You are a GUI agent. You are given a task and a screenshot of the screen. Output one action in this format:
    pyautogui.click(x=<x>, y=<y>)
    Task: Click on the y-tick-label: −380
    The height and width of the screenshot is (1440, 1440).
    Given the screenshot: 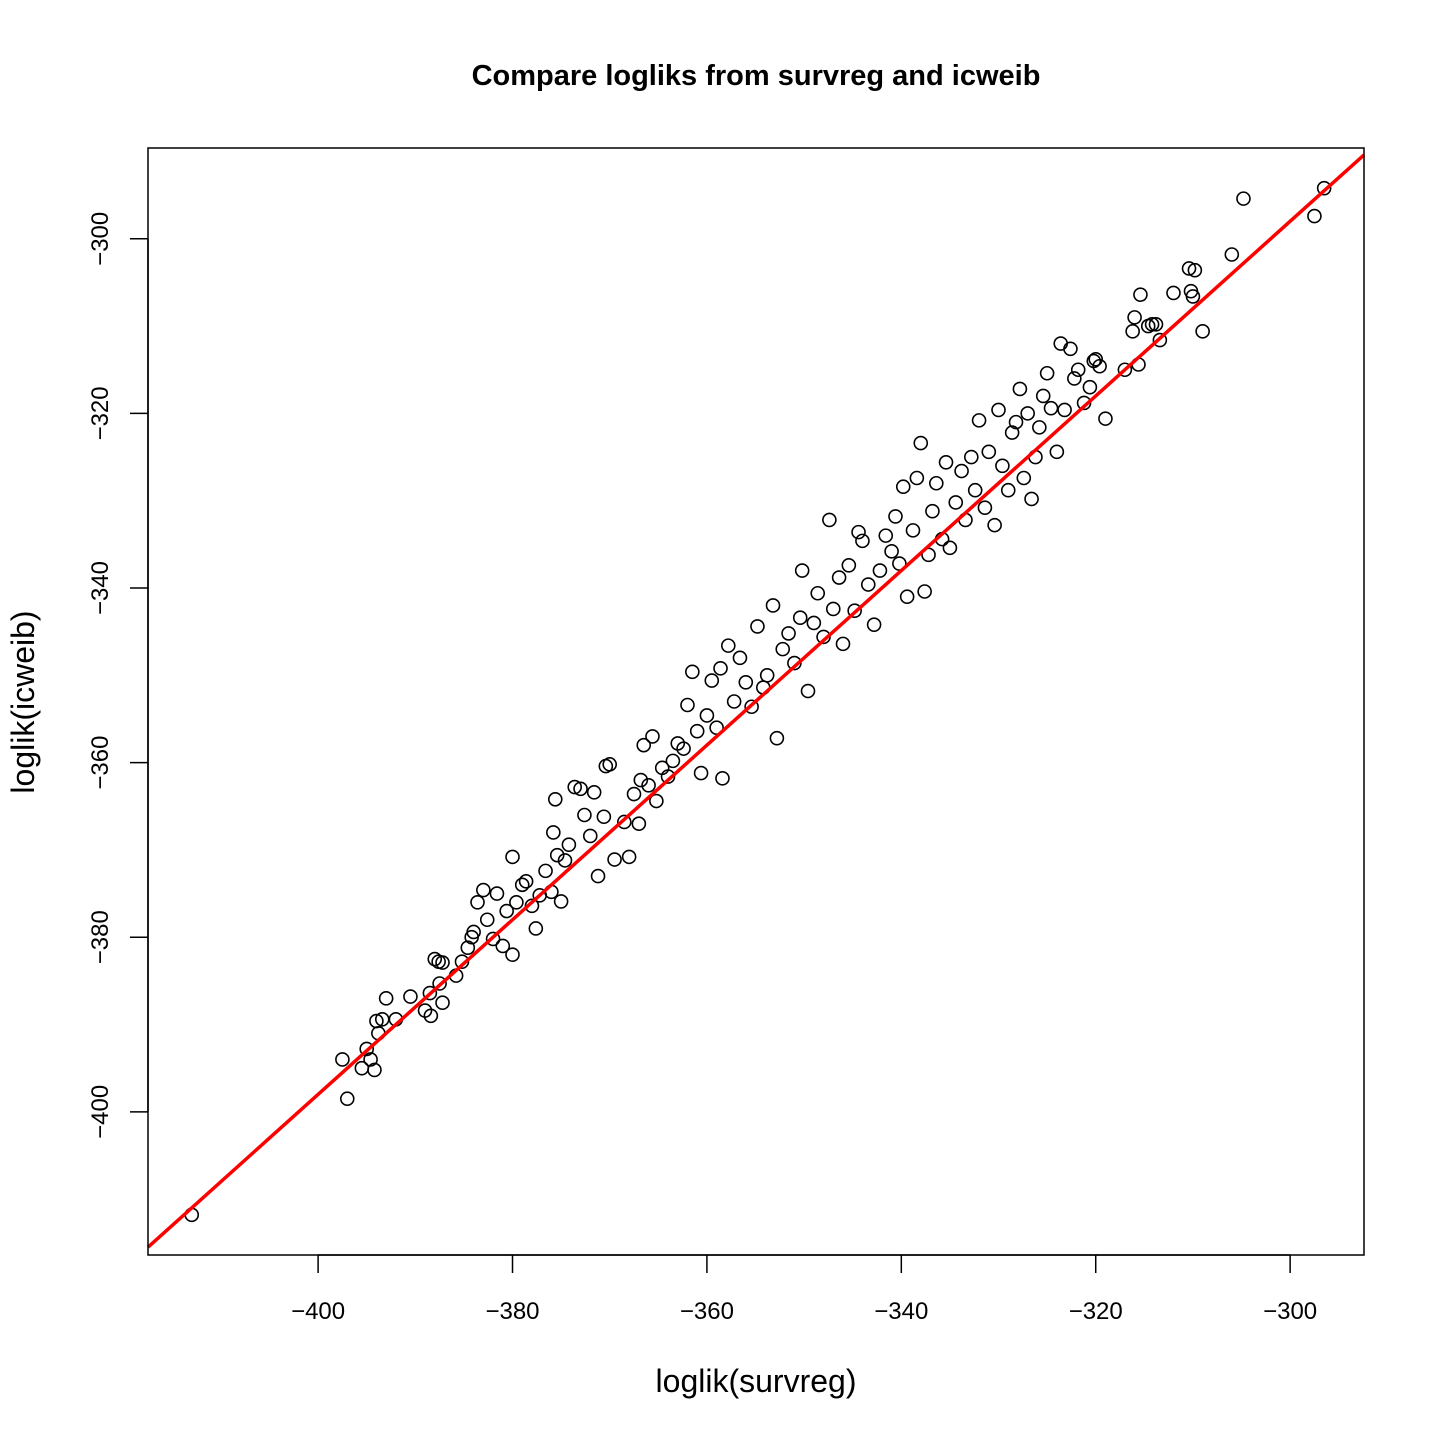 What is the action you would take?
    pyautogui.click(x=100, y=937)
    